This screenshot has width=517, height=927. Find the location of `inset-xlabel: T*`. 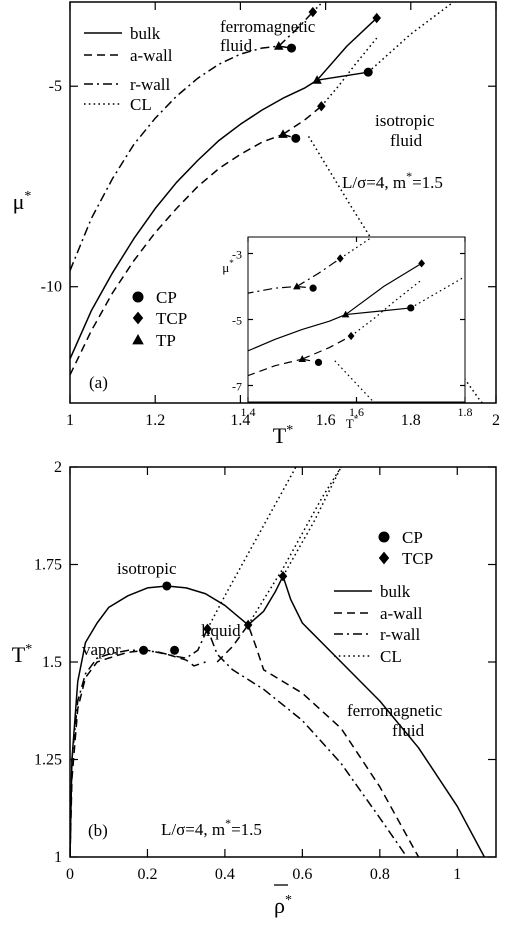

inset-xlabel: T* is located at coordinates (352, 422).